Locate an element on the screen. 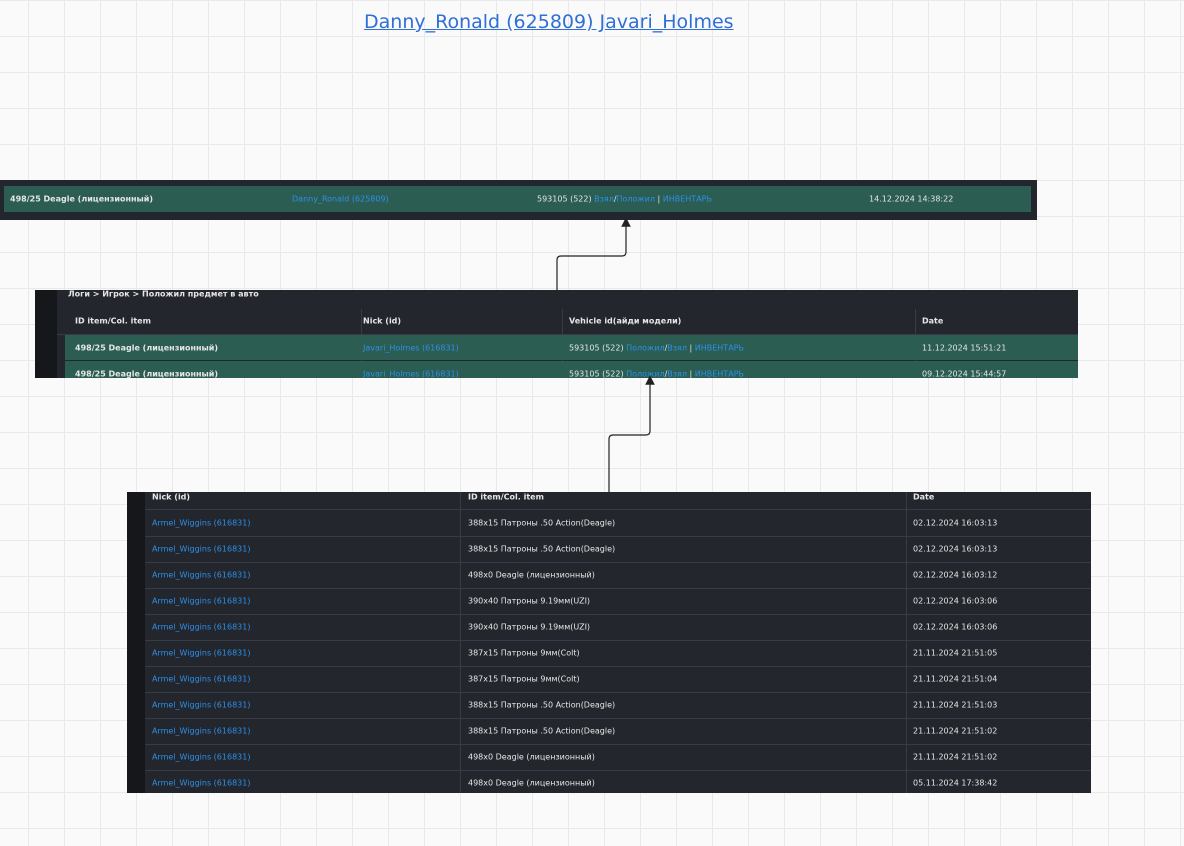 This screenshot has height=846, width=1184. date-cell: 21.11.2024 21:51:05 is located at coordinates (955, 653).